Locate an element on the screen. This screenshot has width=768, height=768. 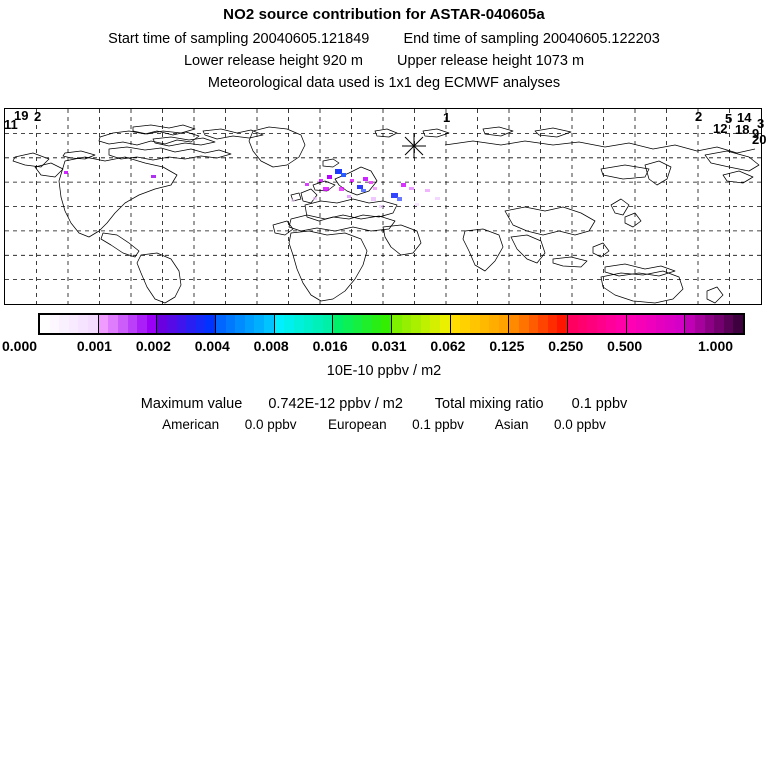
release-site-star-icon is located at coordinates (414, 146).